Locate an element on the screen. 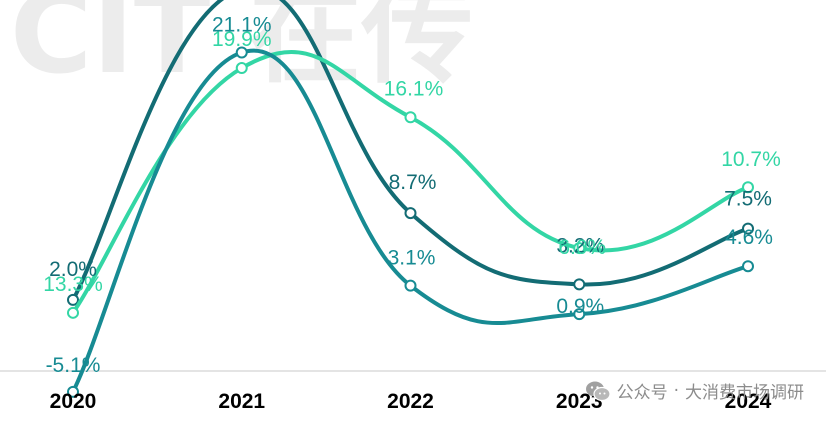 This screenshot has width=826, height=425. data-label-s2-2023: 6.0% is located at coordinates (582, 247).